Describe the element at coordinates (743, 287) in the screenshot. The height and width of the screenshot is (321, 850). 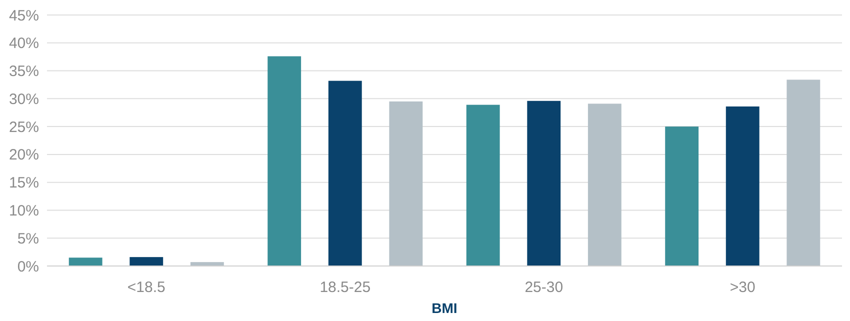
I see `x-tick-label: >30` at that location.